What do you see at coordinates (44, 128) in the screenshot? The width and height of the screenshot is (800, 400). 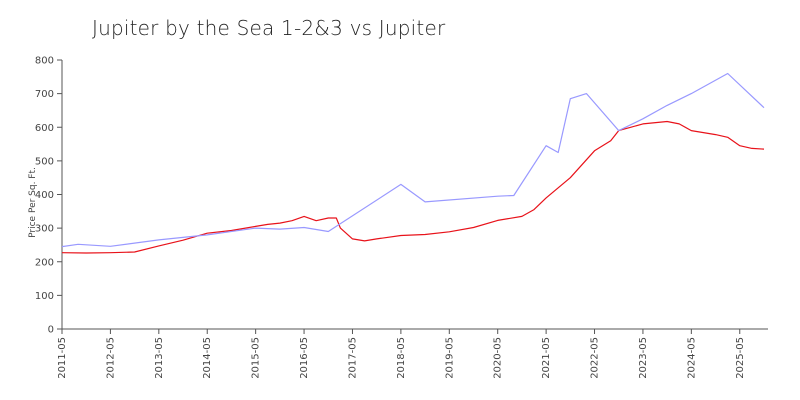 I see `y-tick-label: 600` at bounding box center [44, 128].